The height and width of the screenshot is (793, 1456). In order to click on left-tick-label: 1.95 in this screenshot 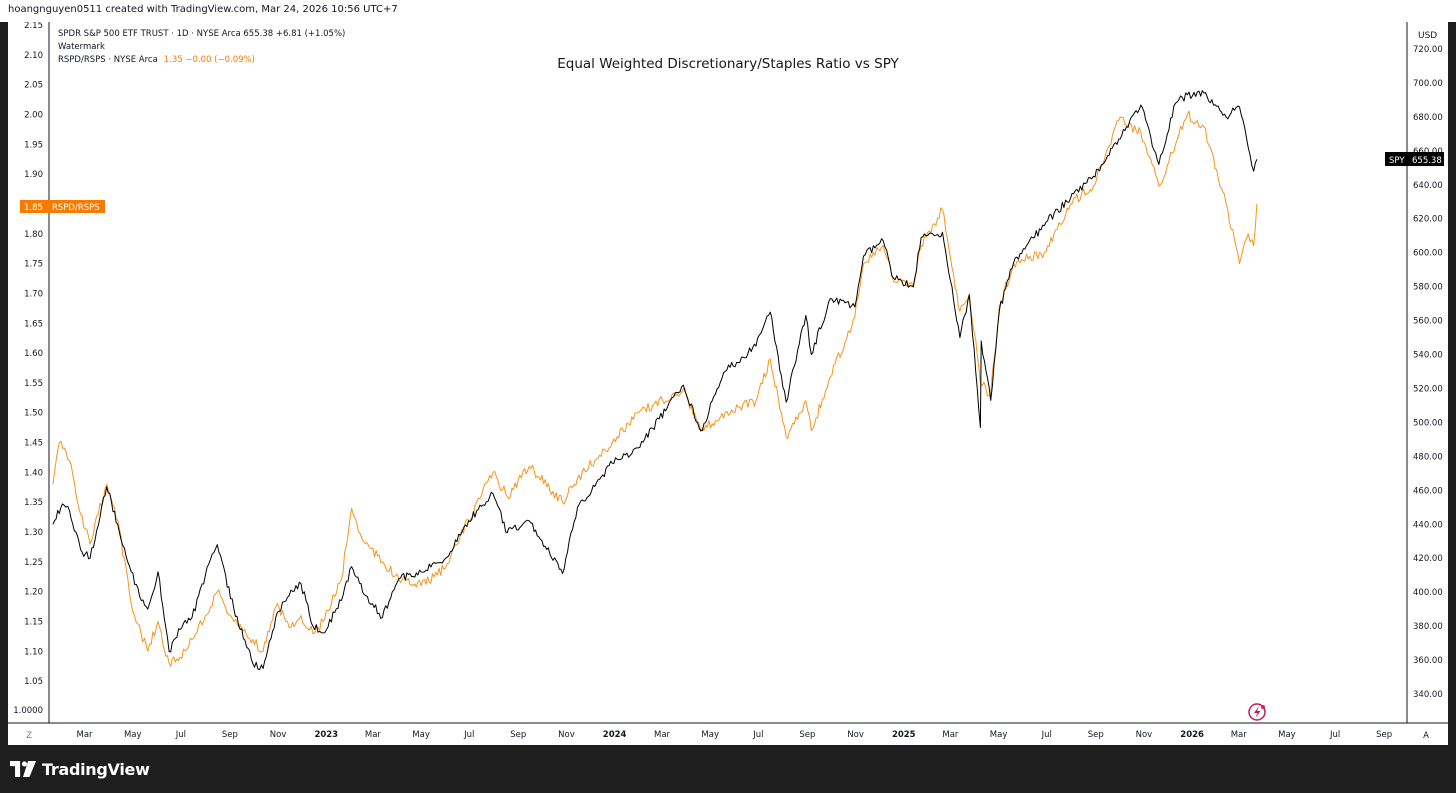, I will do `click(33, 145)`.